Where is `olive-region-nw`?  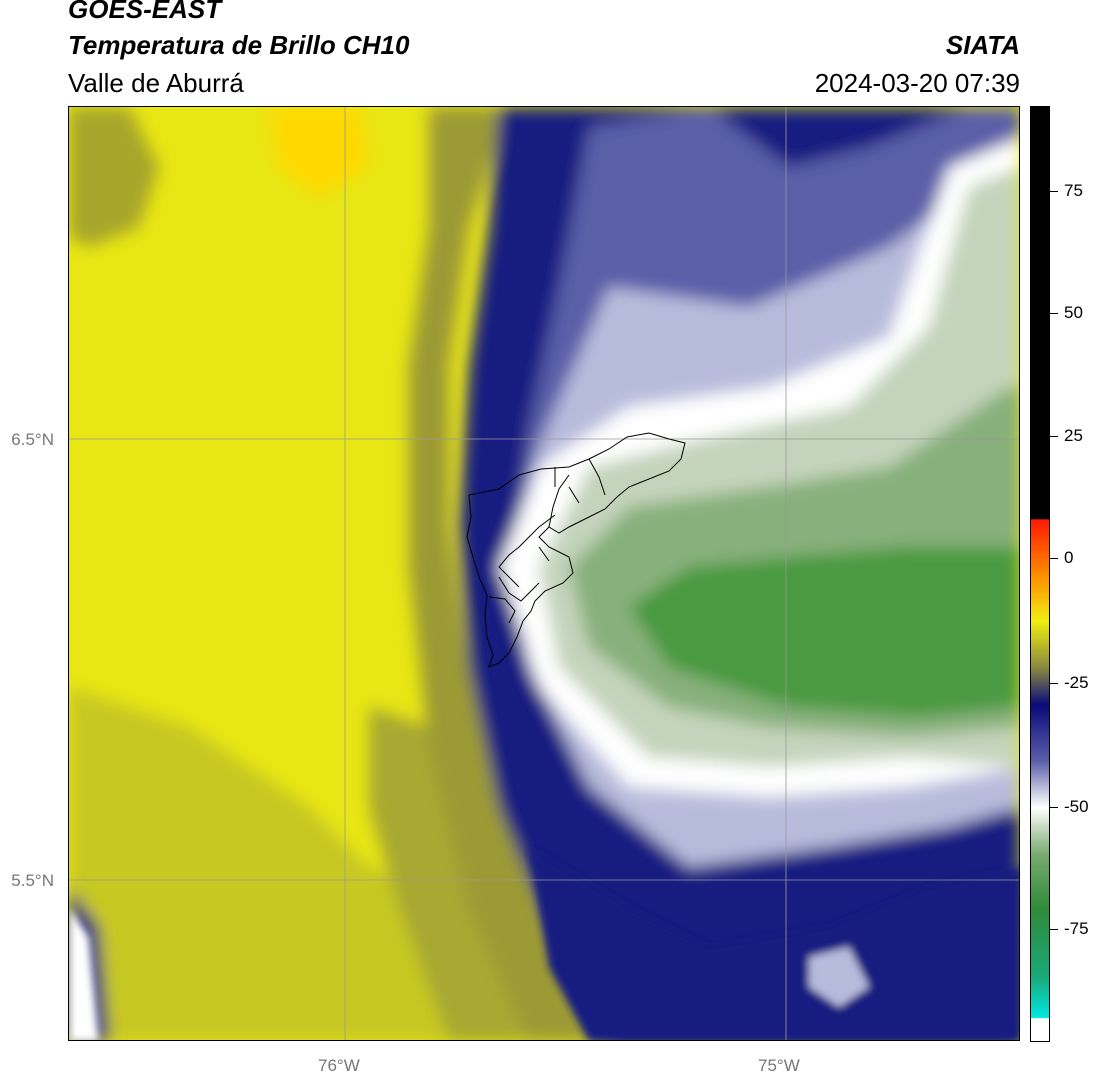 olive-region-nw is located at coordinates (114, 177).